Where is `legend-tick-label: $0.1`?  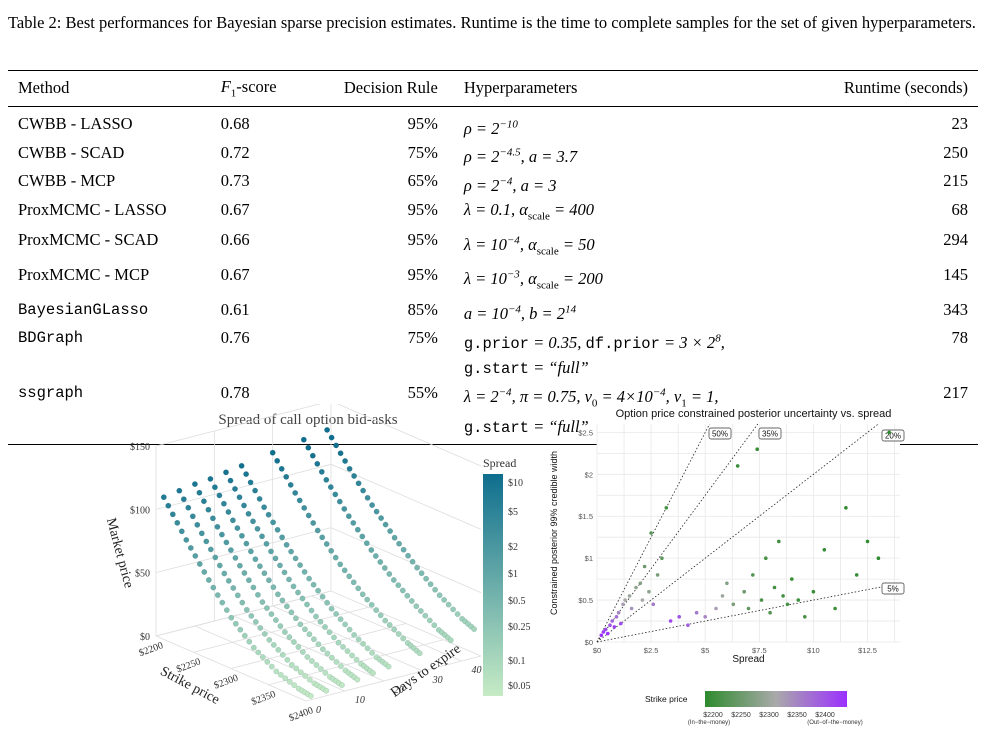
legend-tick-label: $0.1 is located at coordinates (517, 661).